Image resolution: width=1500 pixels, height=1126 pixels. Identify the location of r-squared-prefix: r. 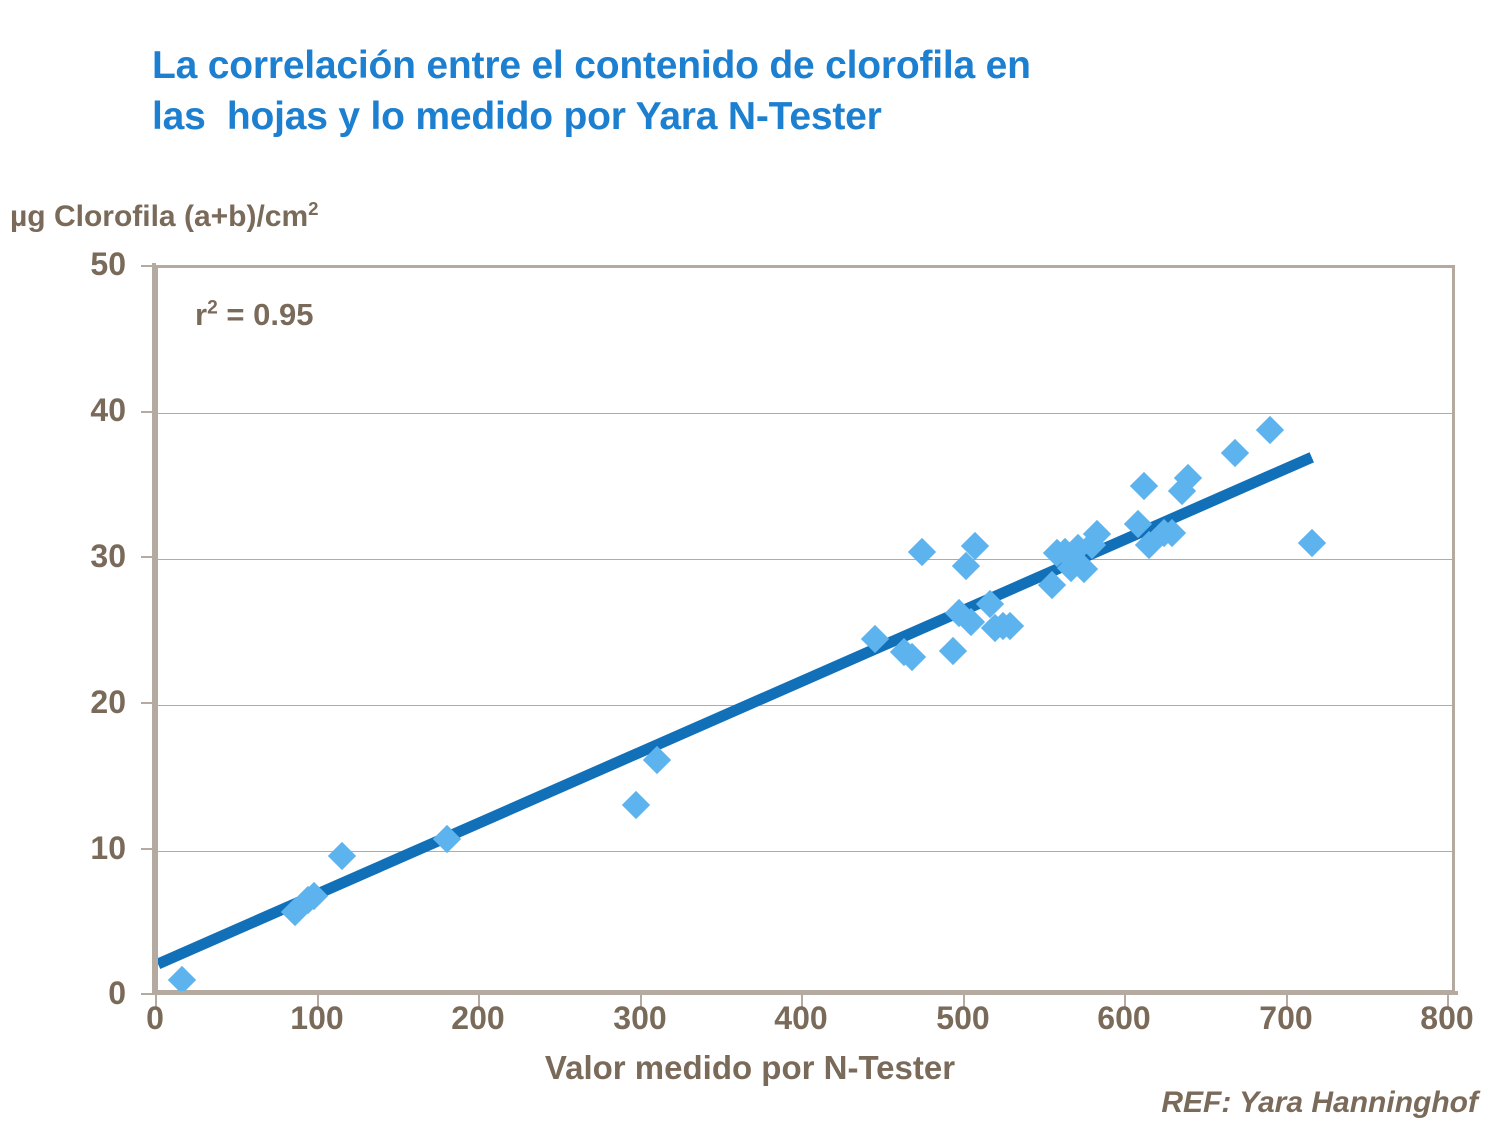
(201, 314).